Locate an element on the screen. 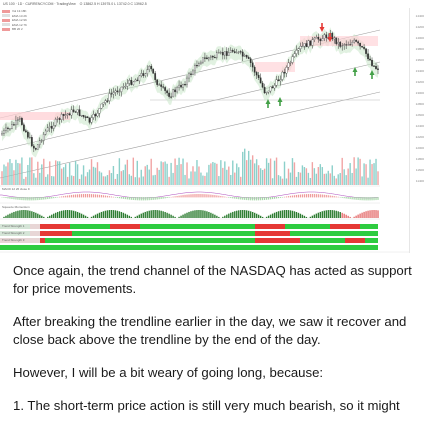 This screenshot has width=426, height=430. price-scale-label: 13600 is located at coordinates (420, 60).